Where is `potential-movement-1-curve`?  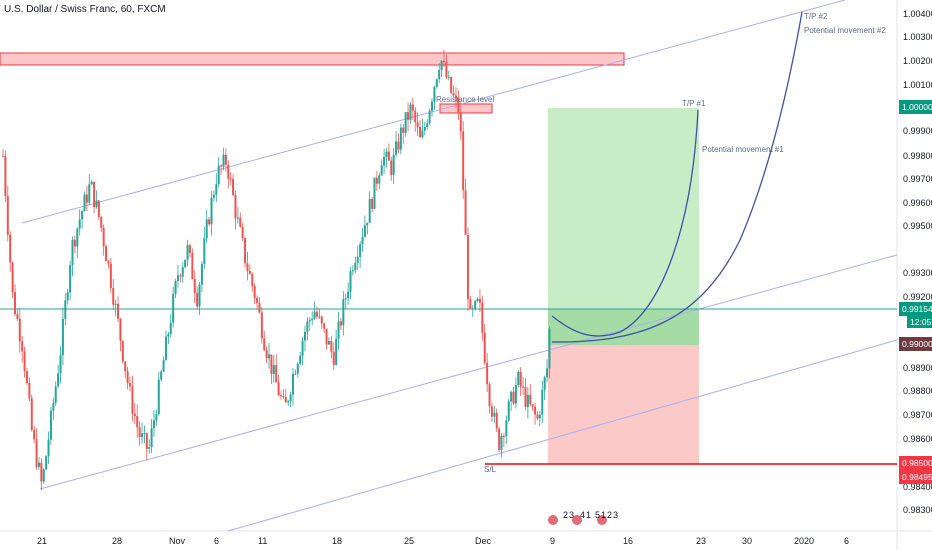 potential-movement-1-curve is located at coordinates (625, 223).